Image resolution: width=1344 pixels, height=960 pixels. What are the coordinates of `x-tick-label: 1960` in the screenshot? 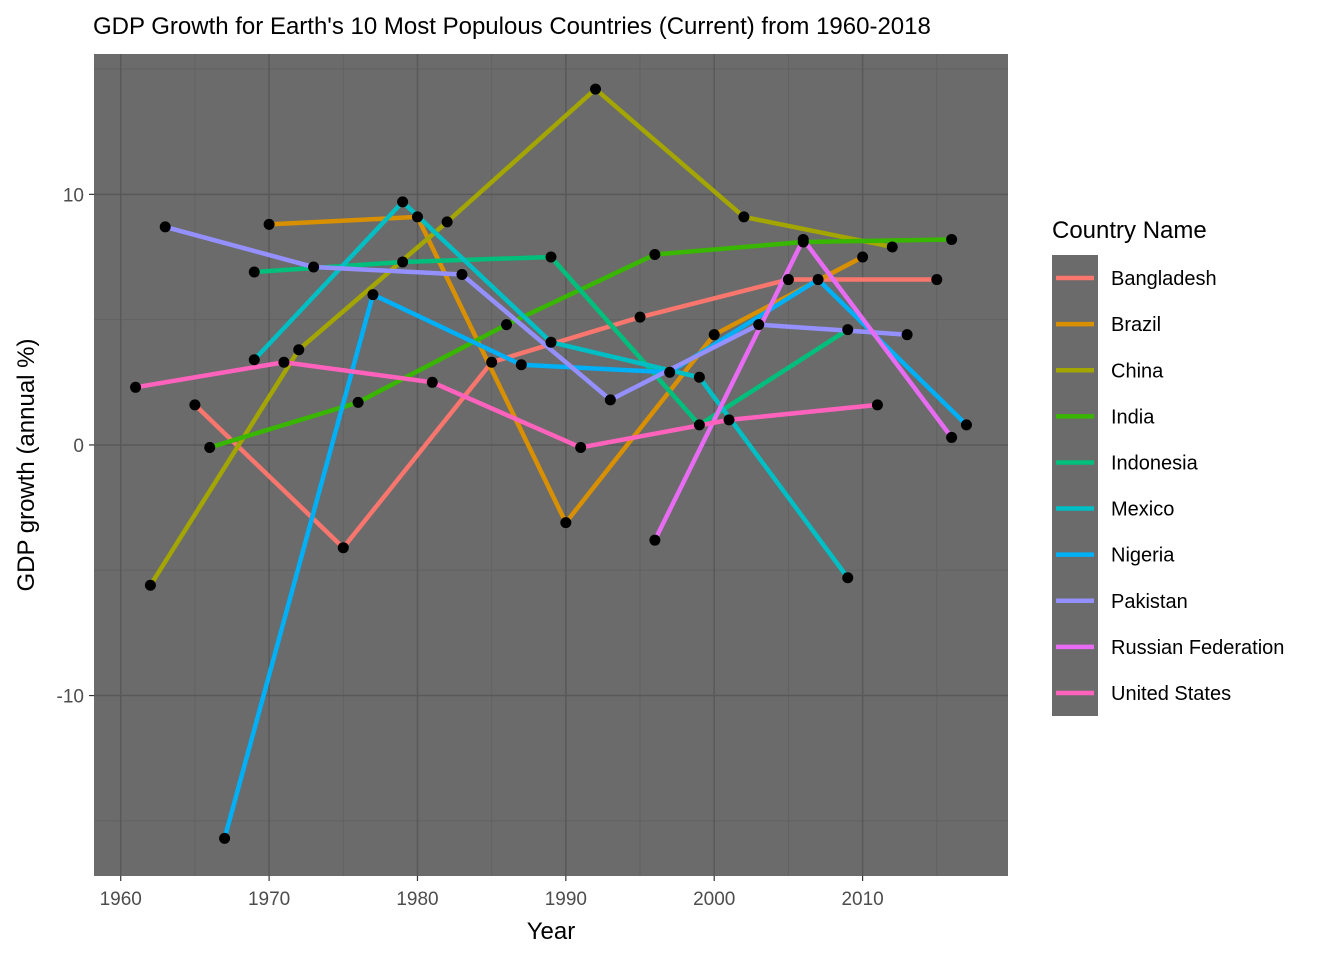 It's located at (121, 899).